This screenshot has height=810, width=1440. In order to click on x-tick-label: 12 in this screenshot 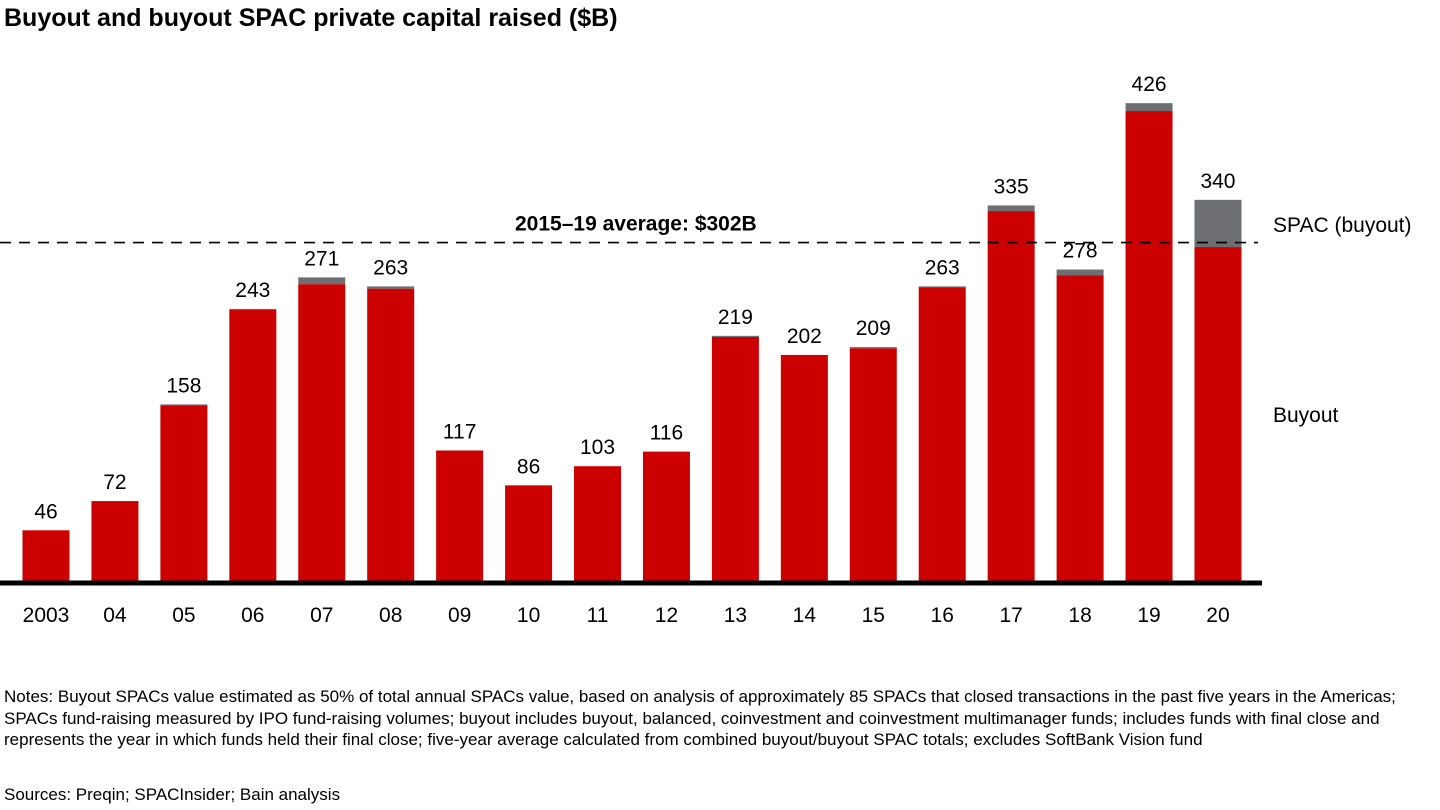, I will do `click(666, 615)`.